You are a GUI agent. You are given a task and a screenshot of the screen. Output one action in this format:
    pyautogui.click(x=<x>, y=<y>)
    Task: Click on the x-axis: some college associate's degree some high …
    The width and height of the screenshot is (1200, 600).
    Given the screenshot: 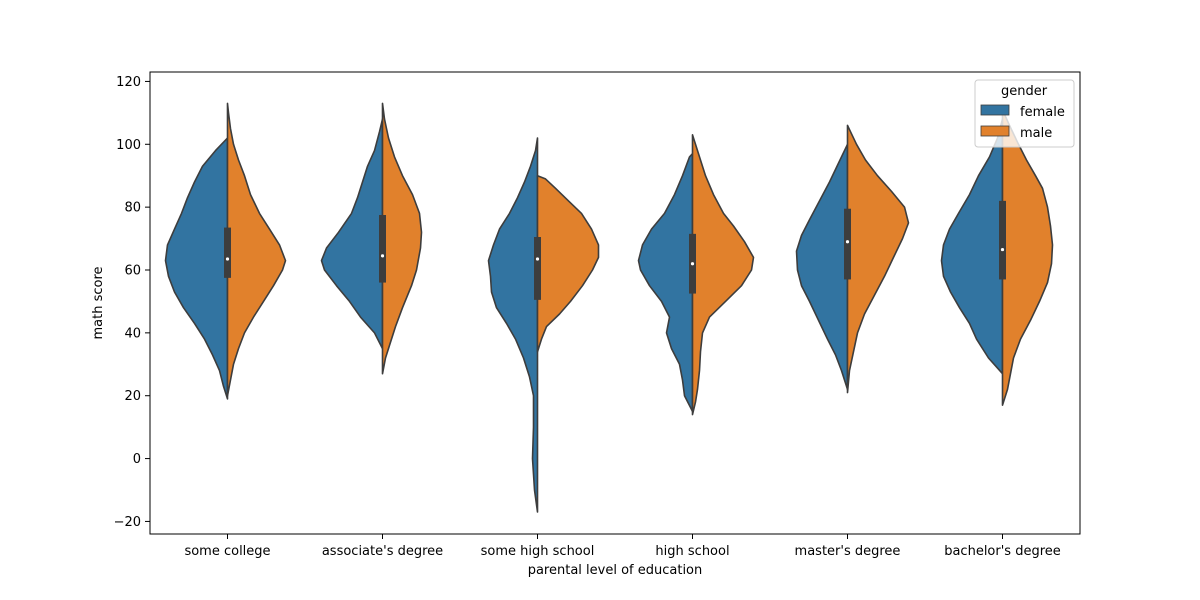 What is the action you would take?
    pyautogui.click(x=622, y=546)
    